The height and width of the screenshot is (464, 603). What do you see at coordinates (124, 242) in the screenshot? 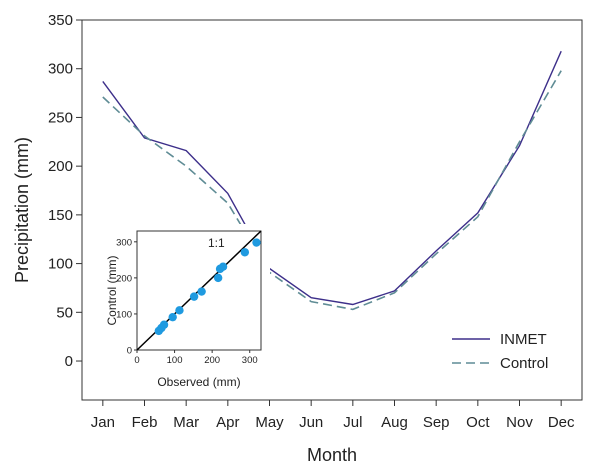
I see `inset-y-tick-label: 300` at bounding box center [124, 242].